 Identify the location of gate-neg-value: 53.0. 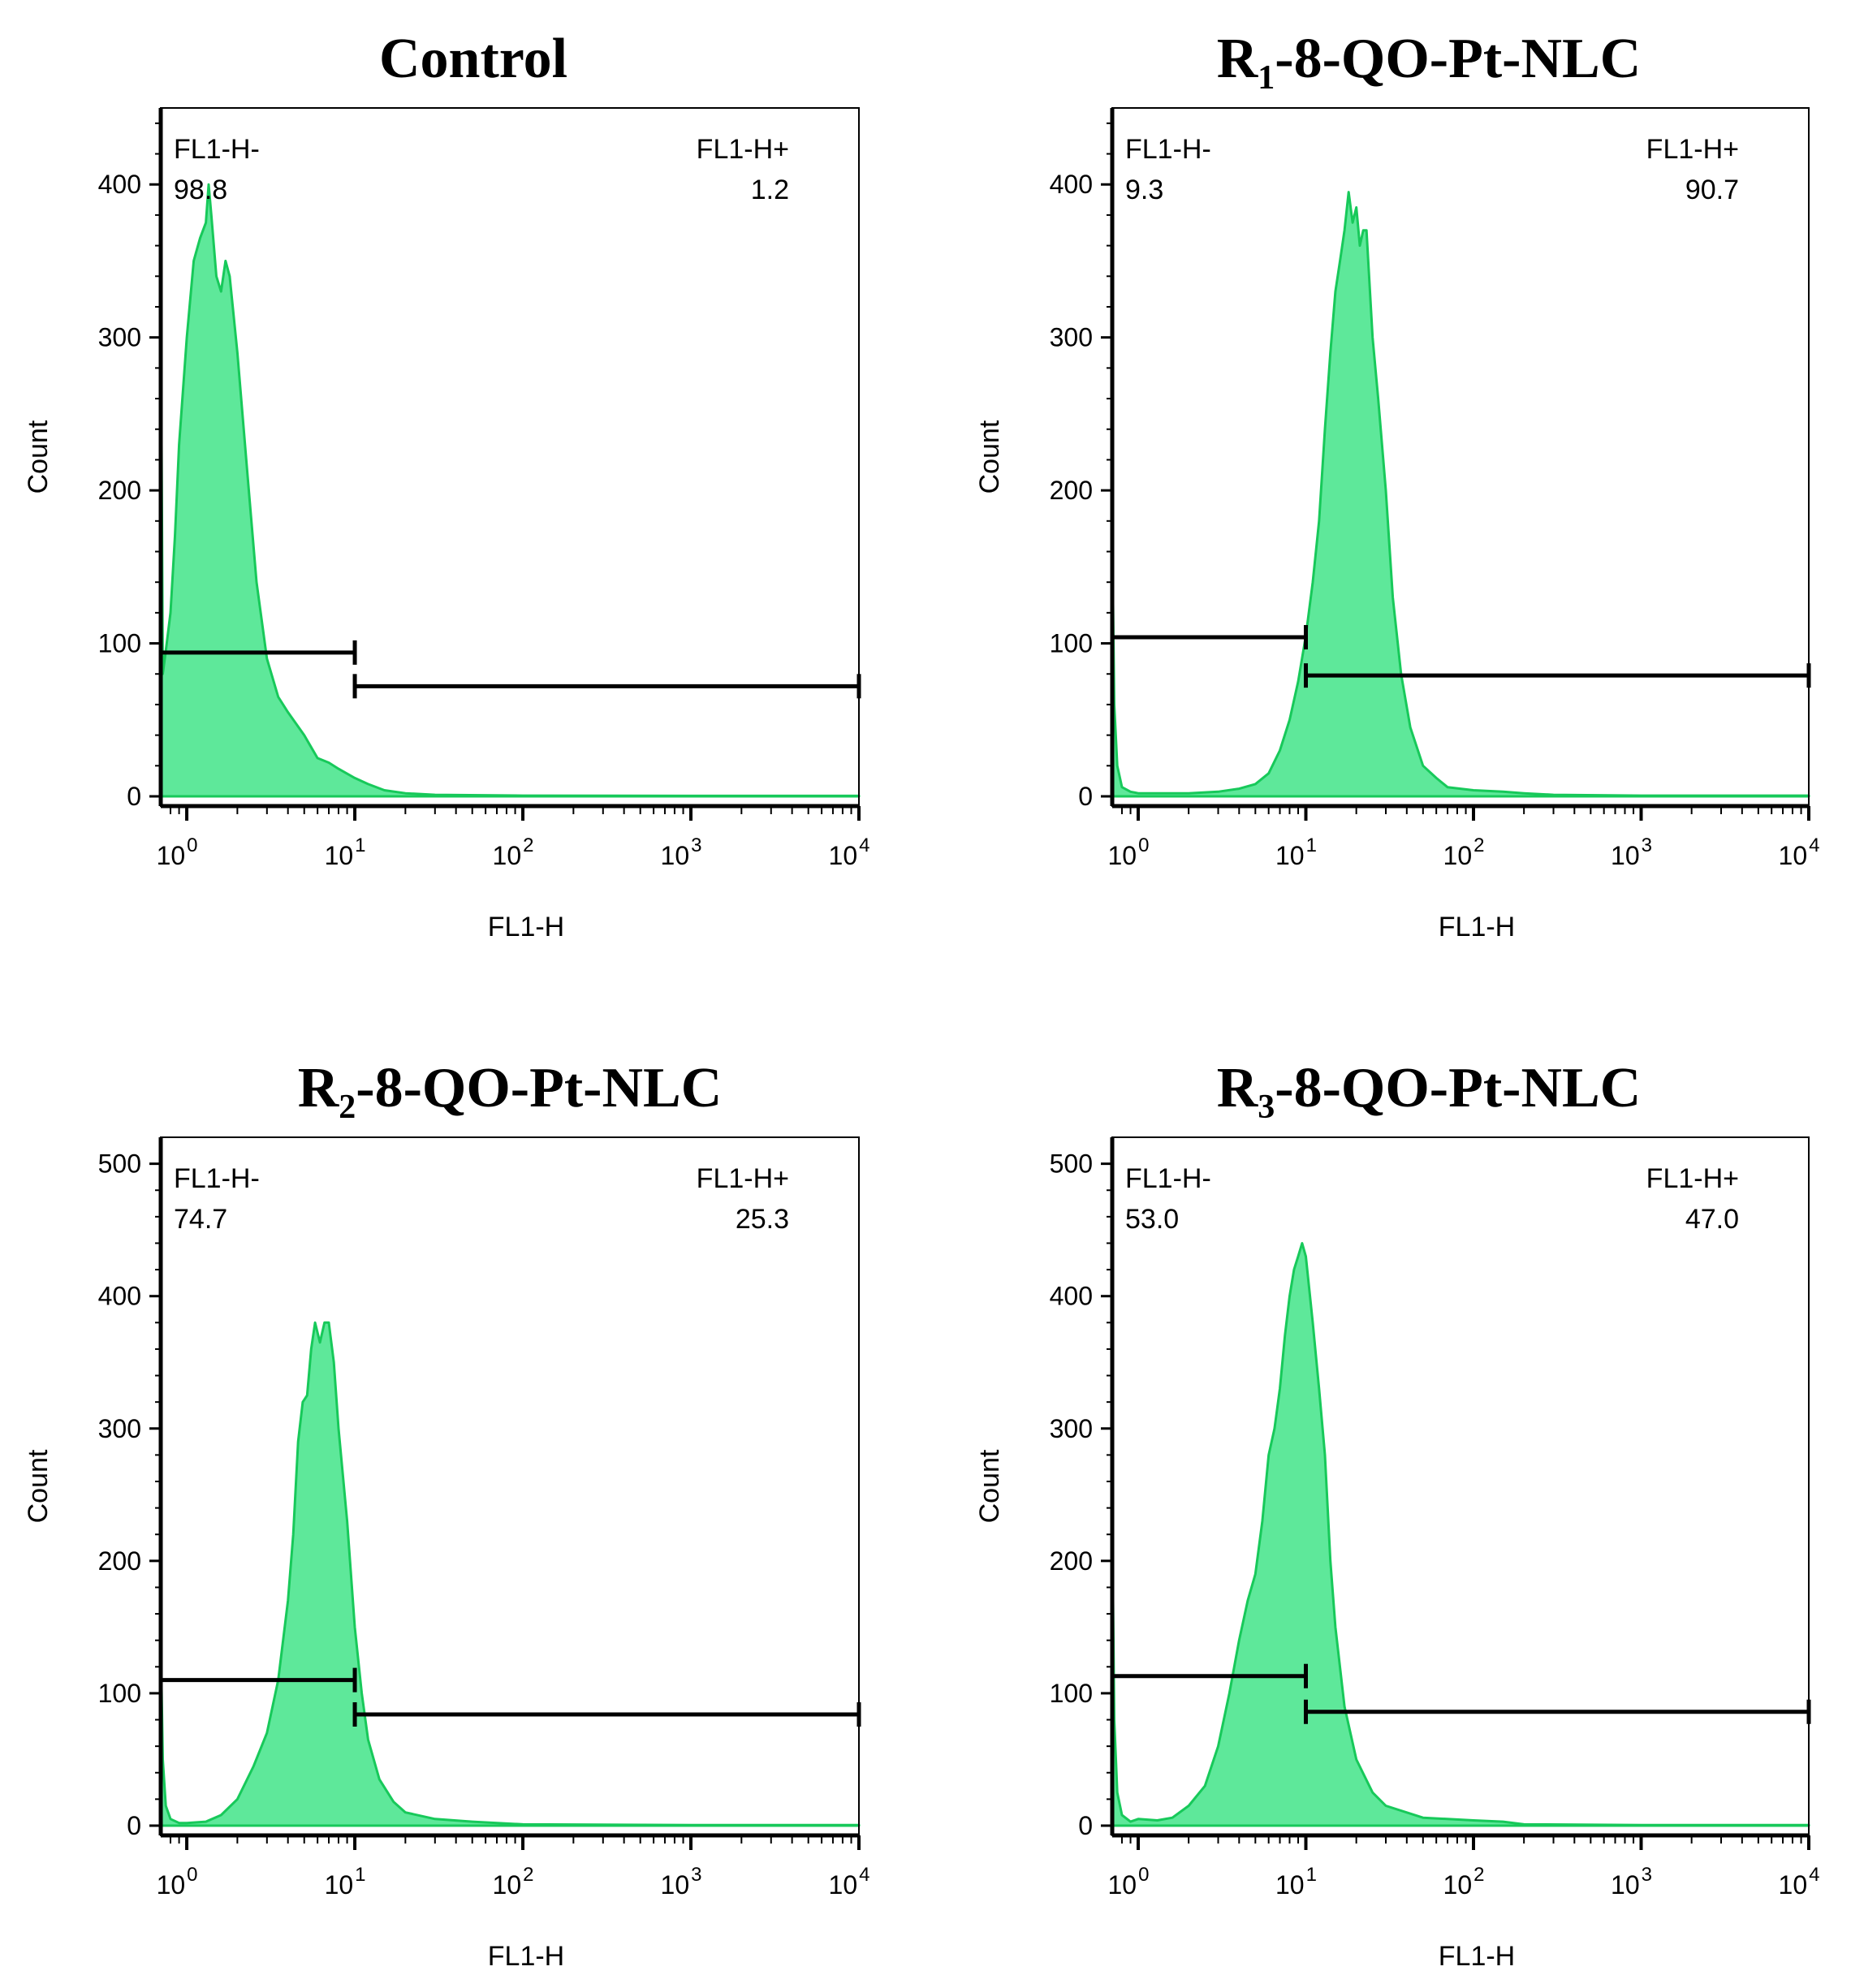
(1152, 1220).